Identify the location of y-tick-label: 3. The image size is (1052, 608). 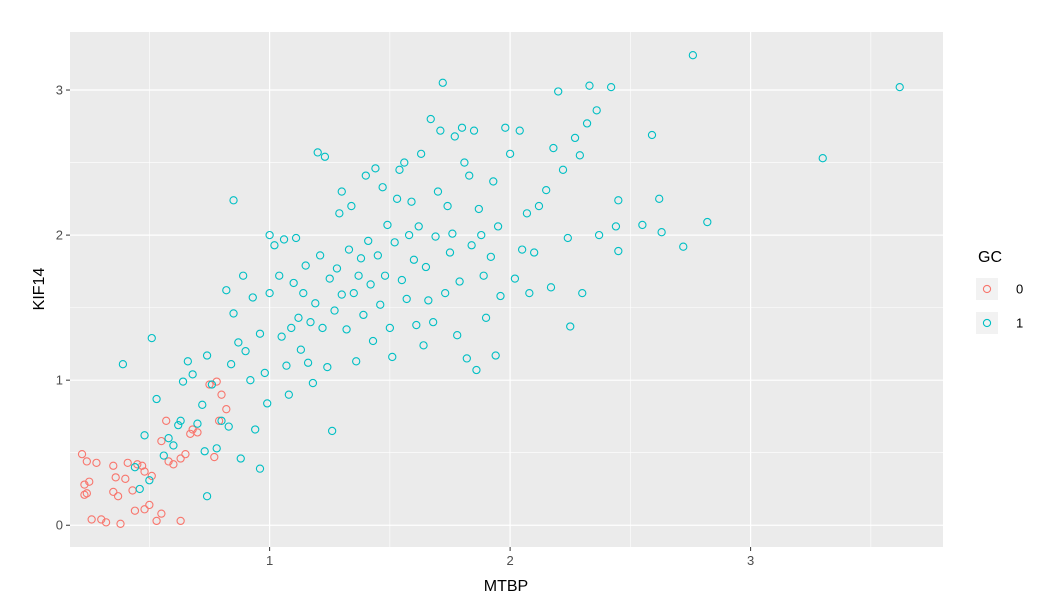
(59, 90).